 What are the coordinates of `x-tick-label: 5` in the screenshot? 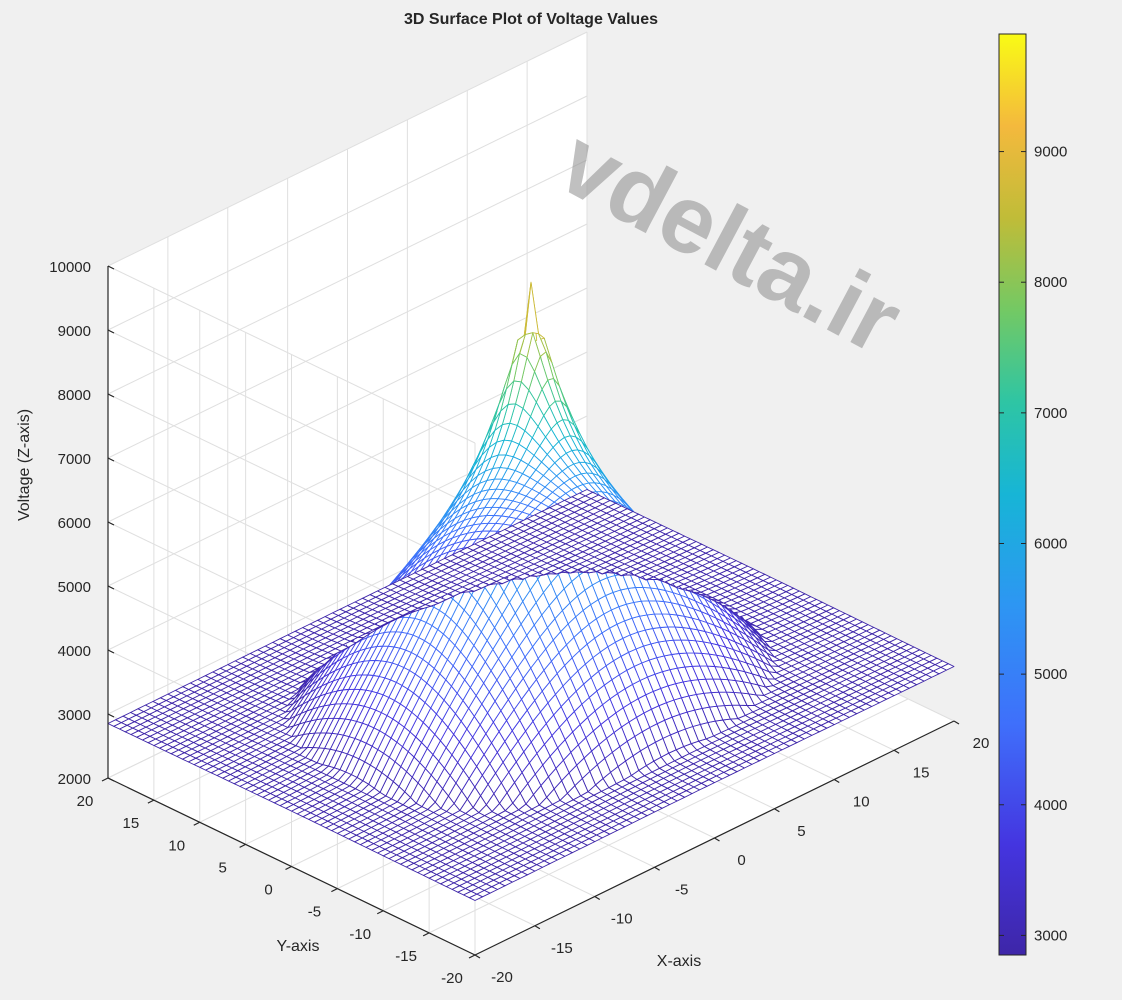 It's located at (801, 831).